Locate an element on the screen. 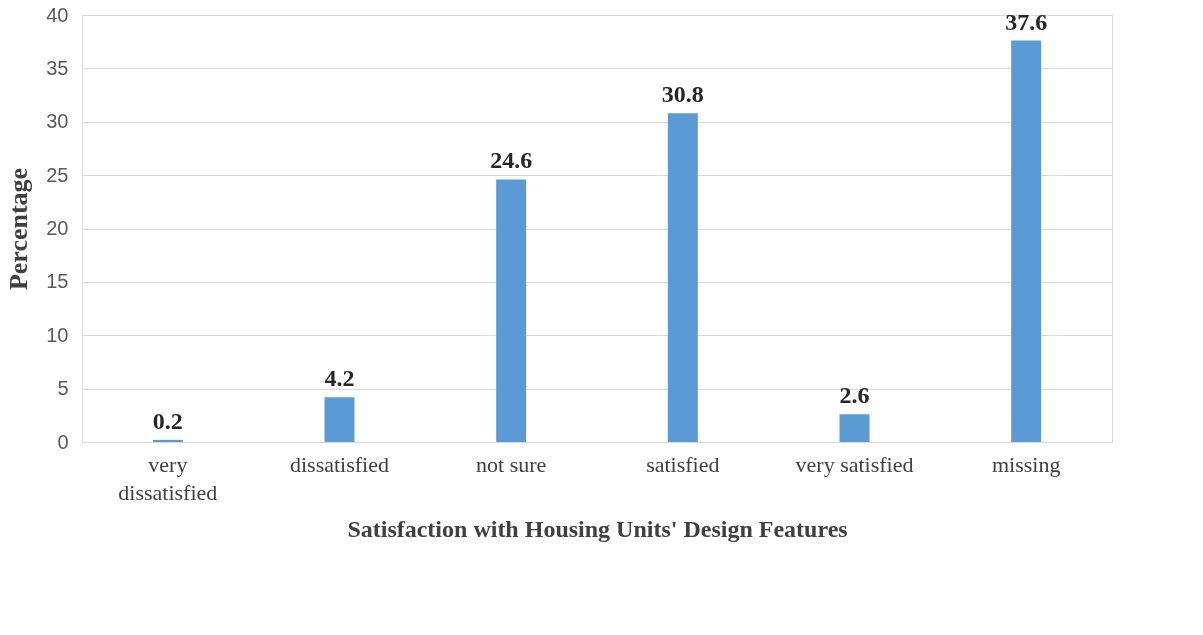  x-tick-label: missing is located at coordinates (1026, 464).